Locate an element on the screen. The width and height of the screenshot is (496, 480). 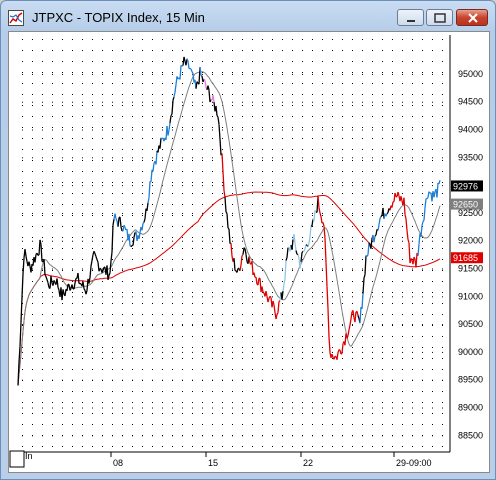
y-tick-label: 93500 is located at coordinates (470, 157).